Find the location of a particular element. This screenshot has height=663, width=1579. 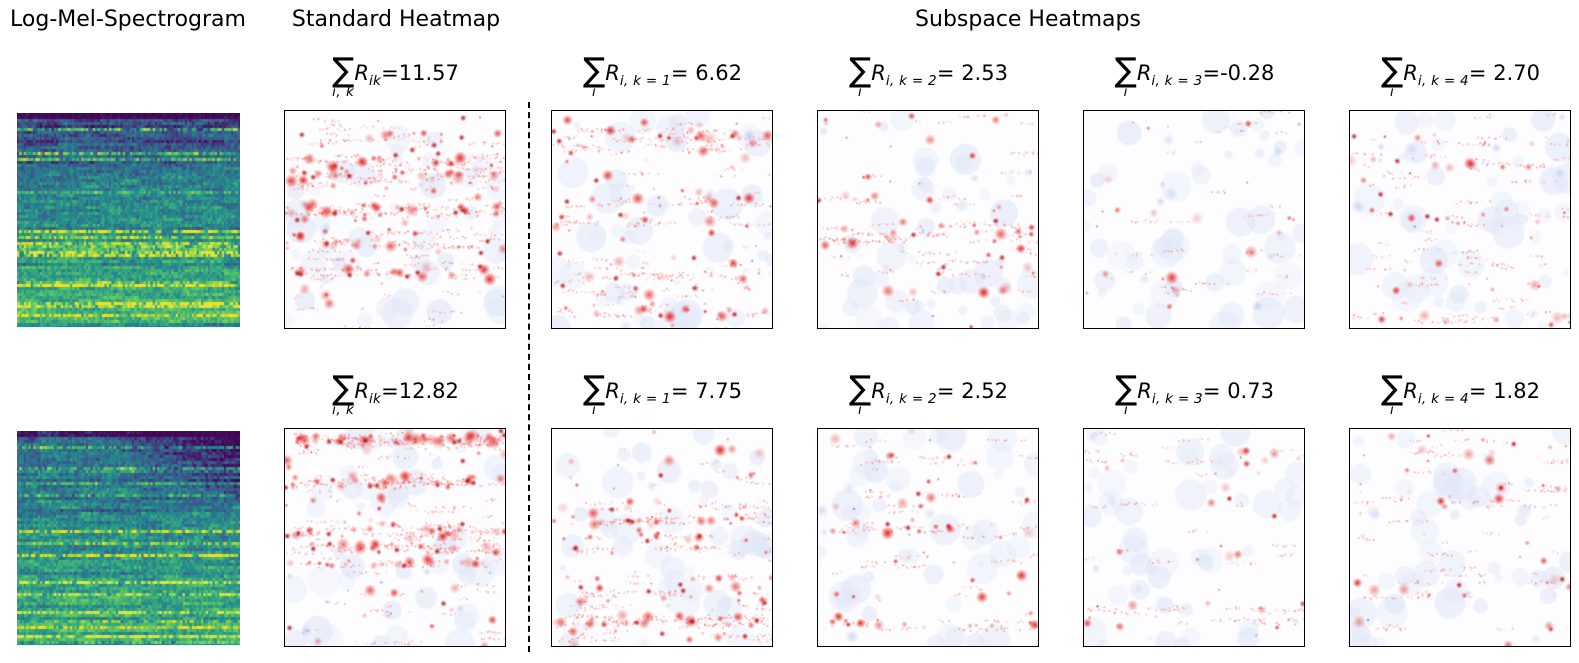

equation-standard-row1: ∑ i, k Rik=11.57 is located at coordinates (395, 79).